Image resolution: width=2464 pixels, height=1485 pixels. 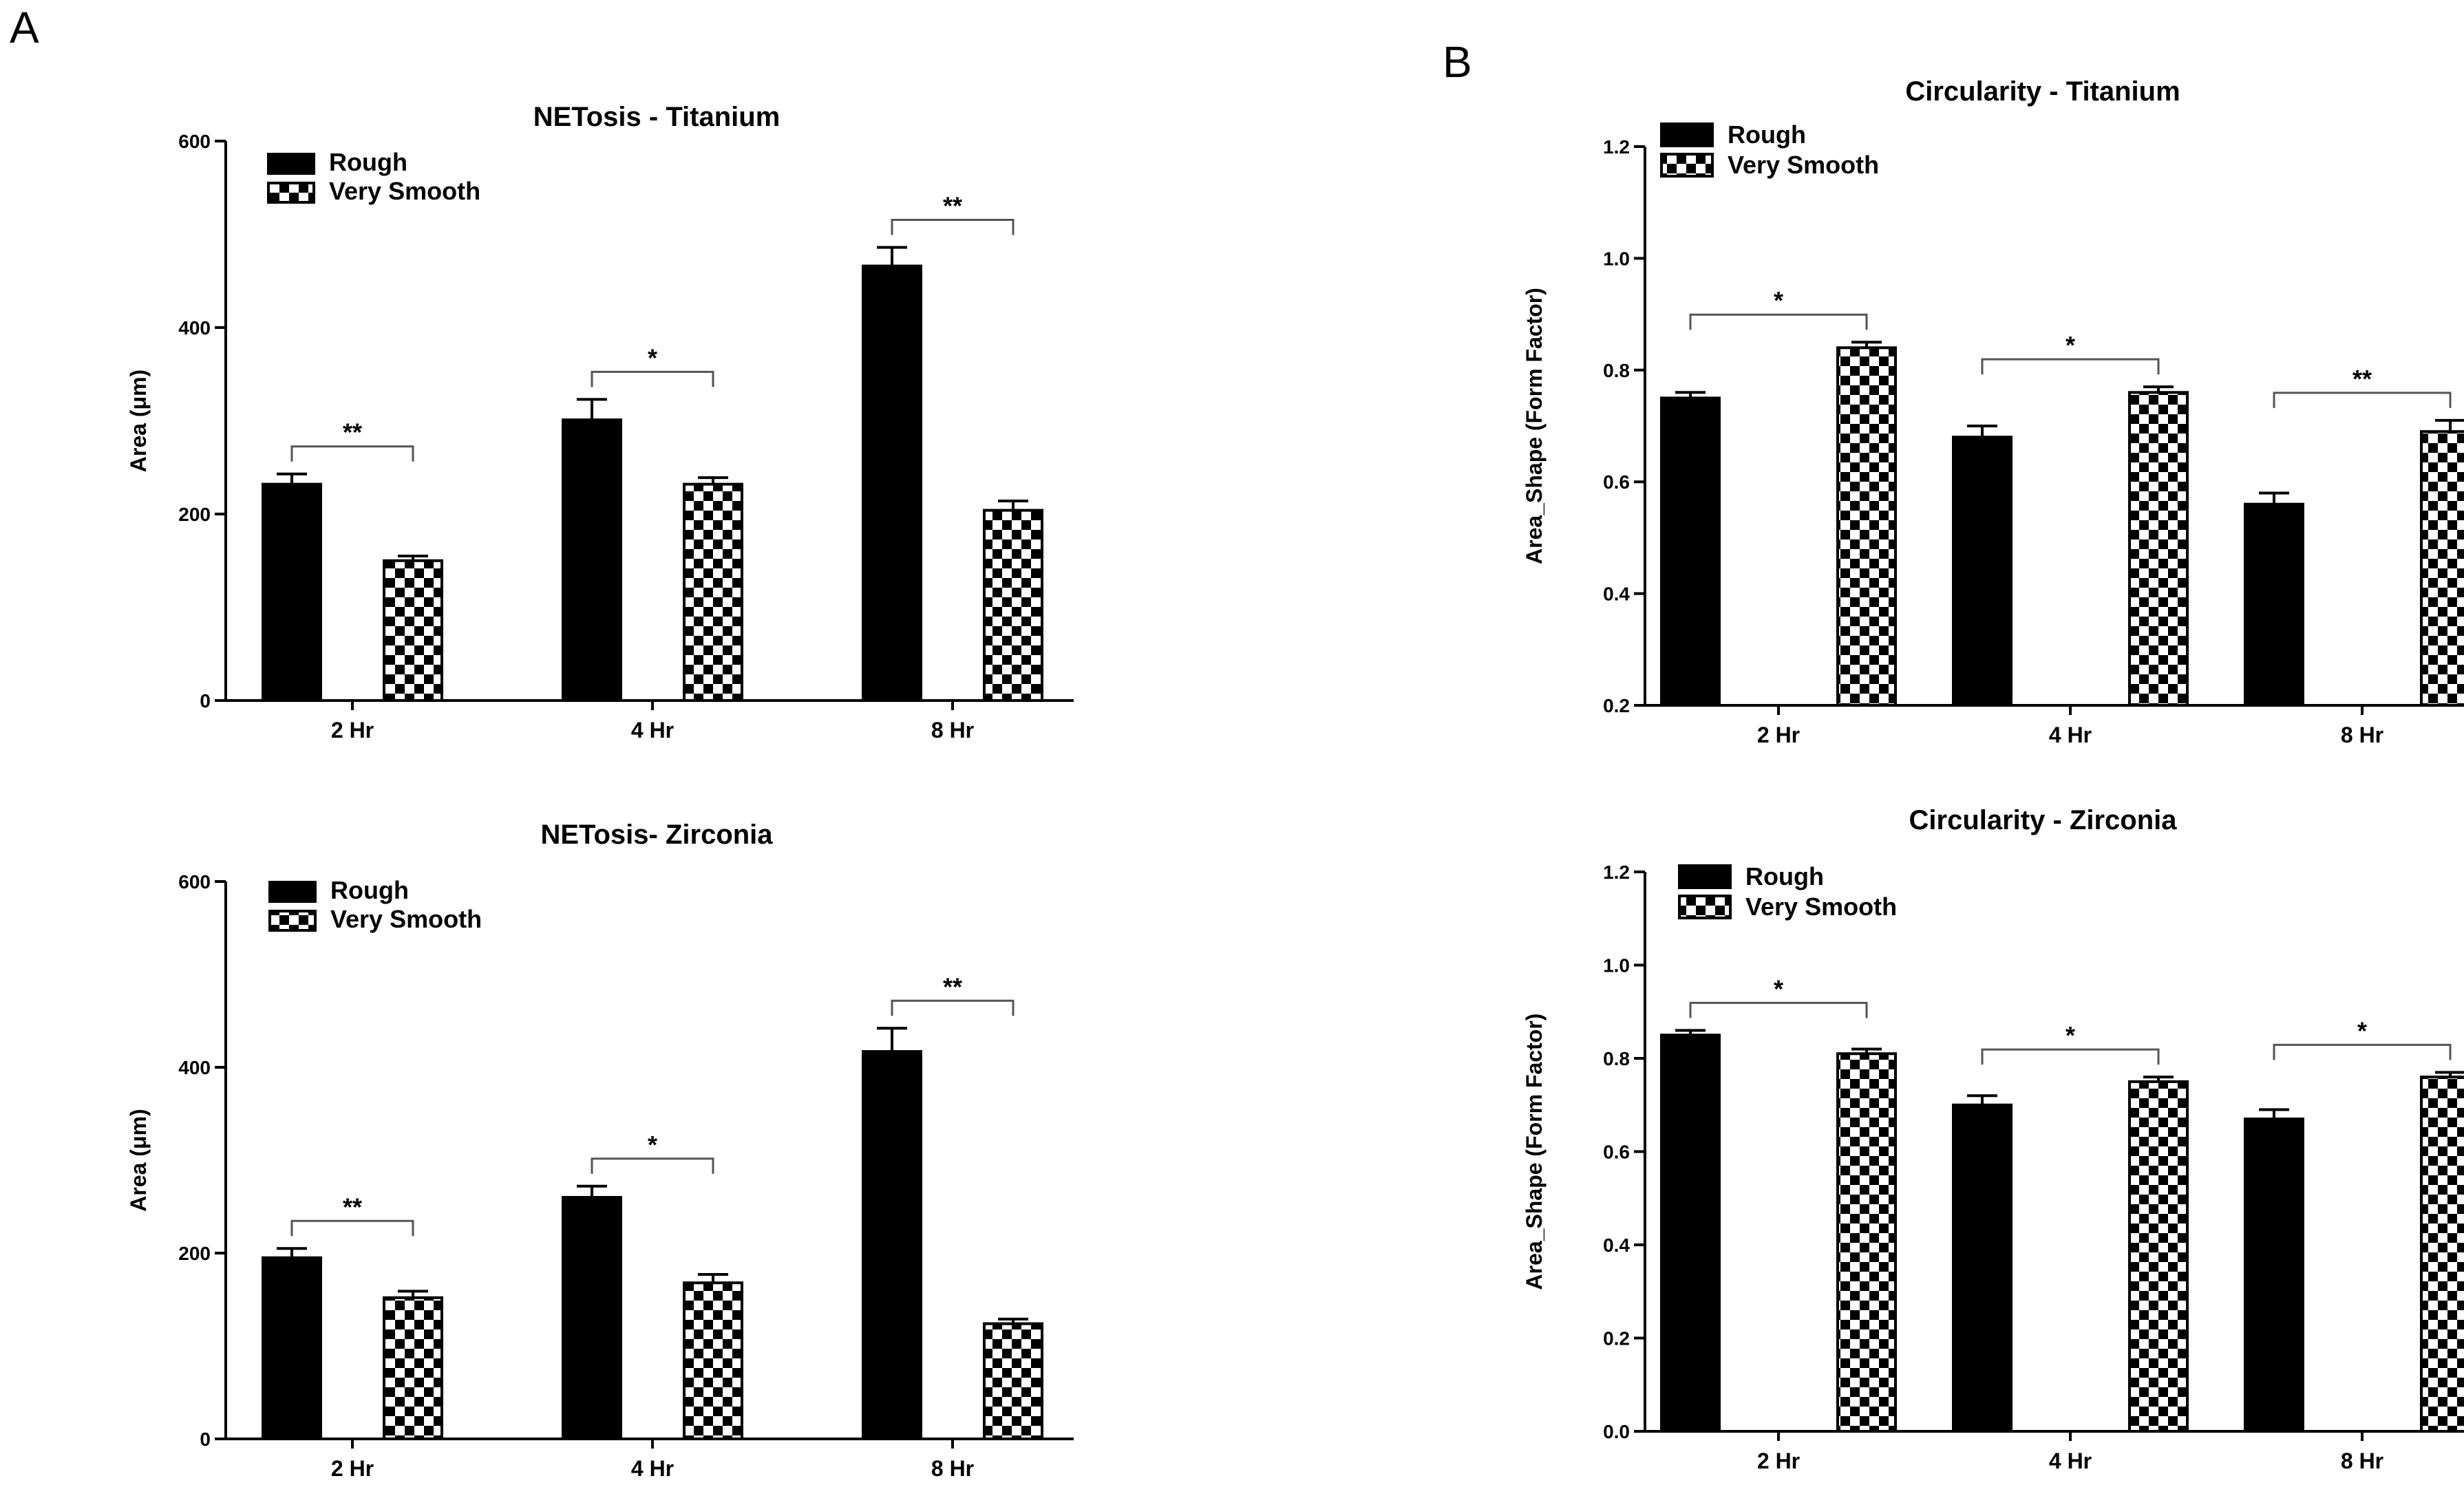 I want to click on panel-label-b: B, so click(x=1457, y=62).